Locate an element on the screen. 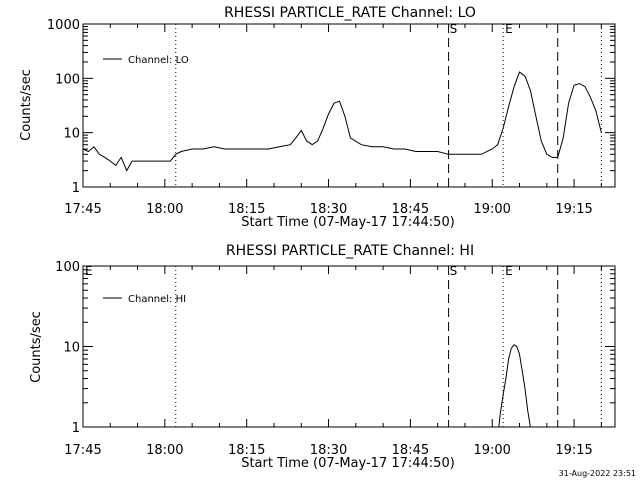  x-tick-label-hi: 19:15 is located at coordinates (573, 450).